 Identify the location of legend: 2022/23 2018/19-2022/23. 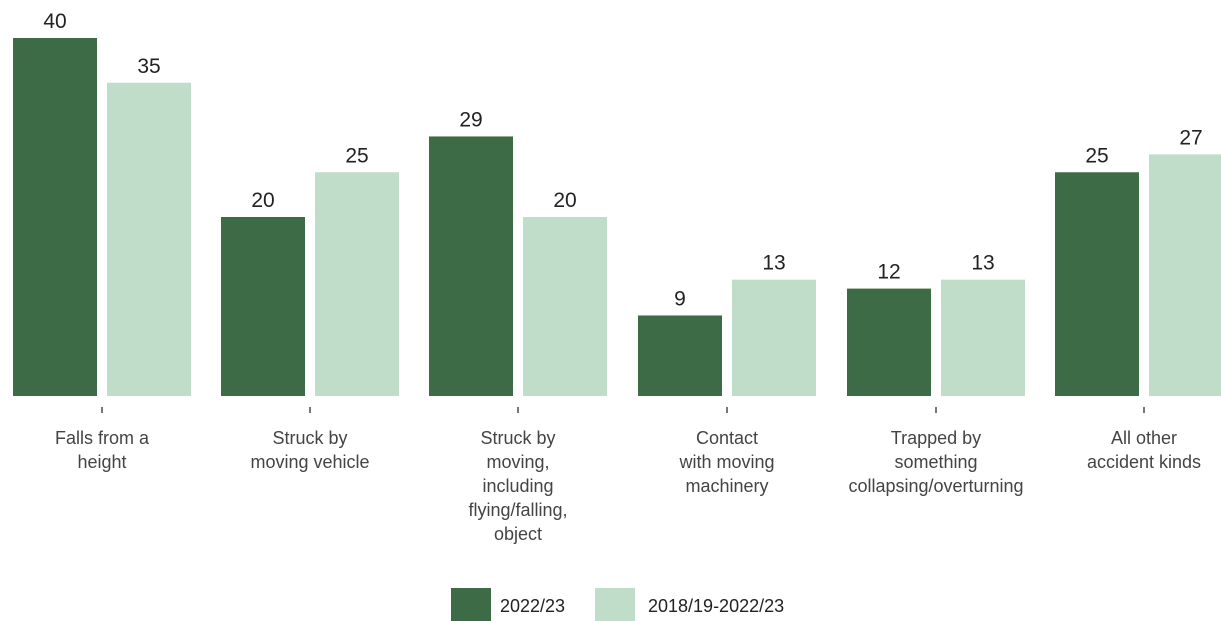
(617, 604).